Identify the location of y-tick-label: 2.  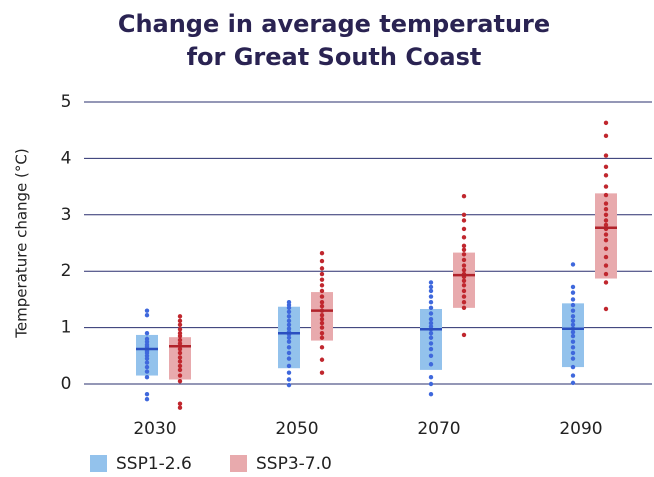
(66, 271).